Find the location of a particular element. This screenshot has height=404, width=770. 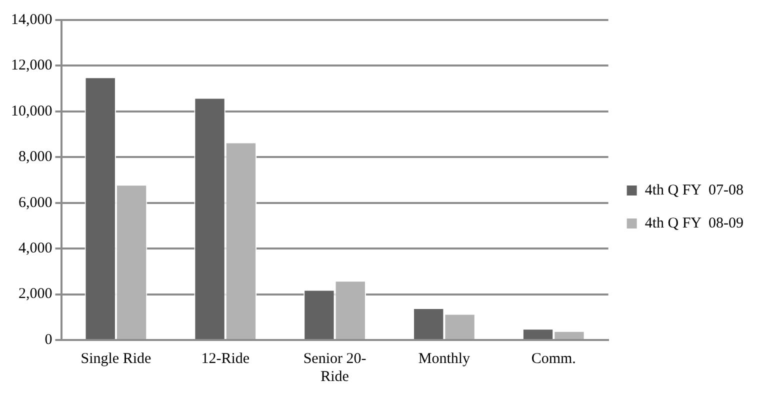

y-tick-label: 12,000 is located at coordinates (31, 66).